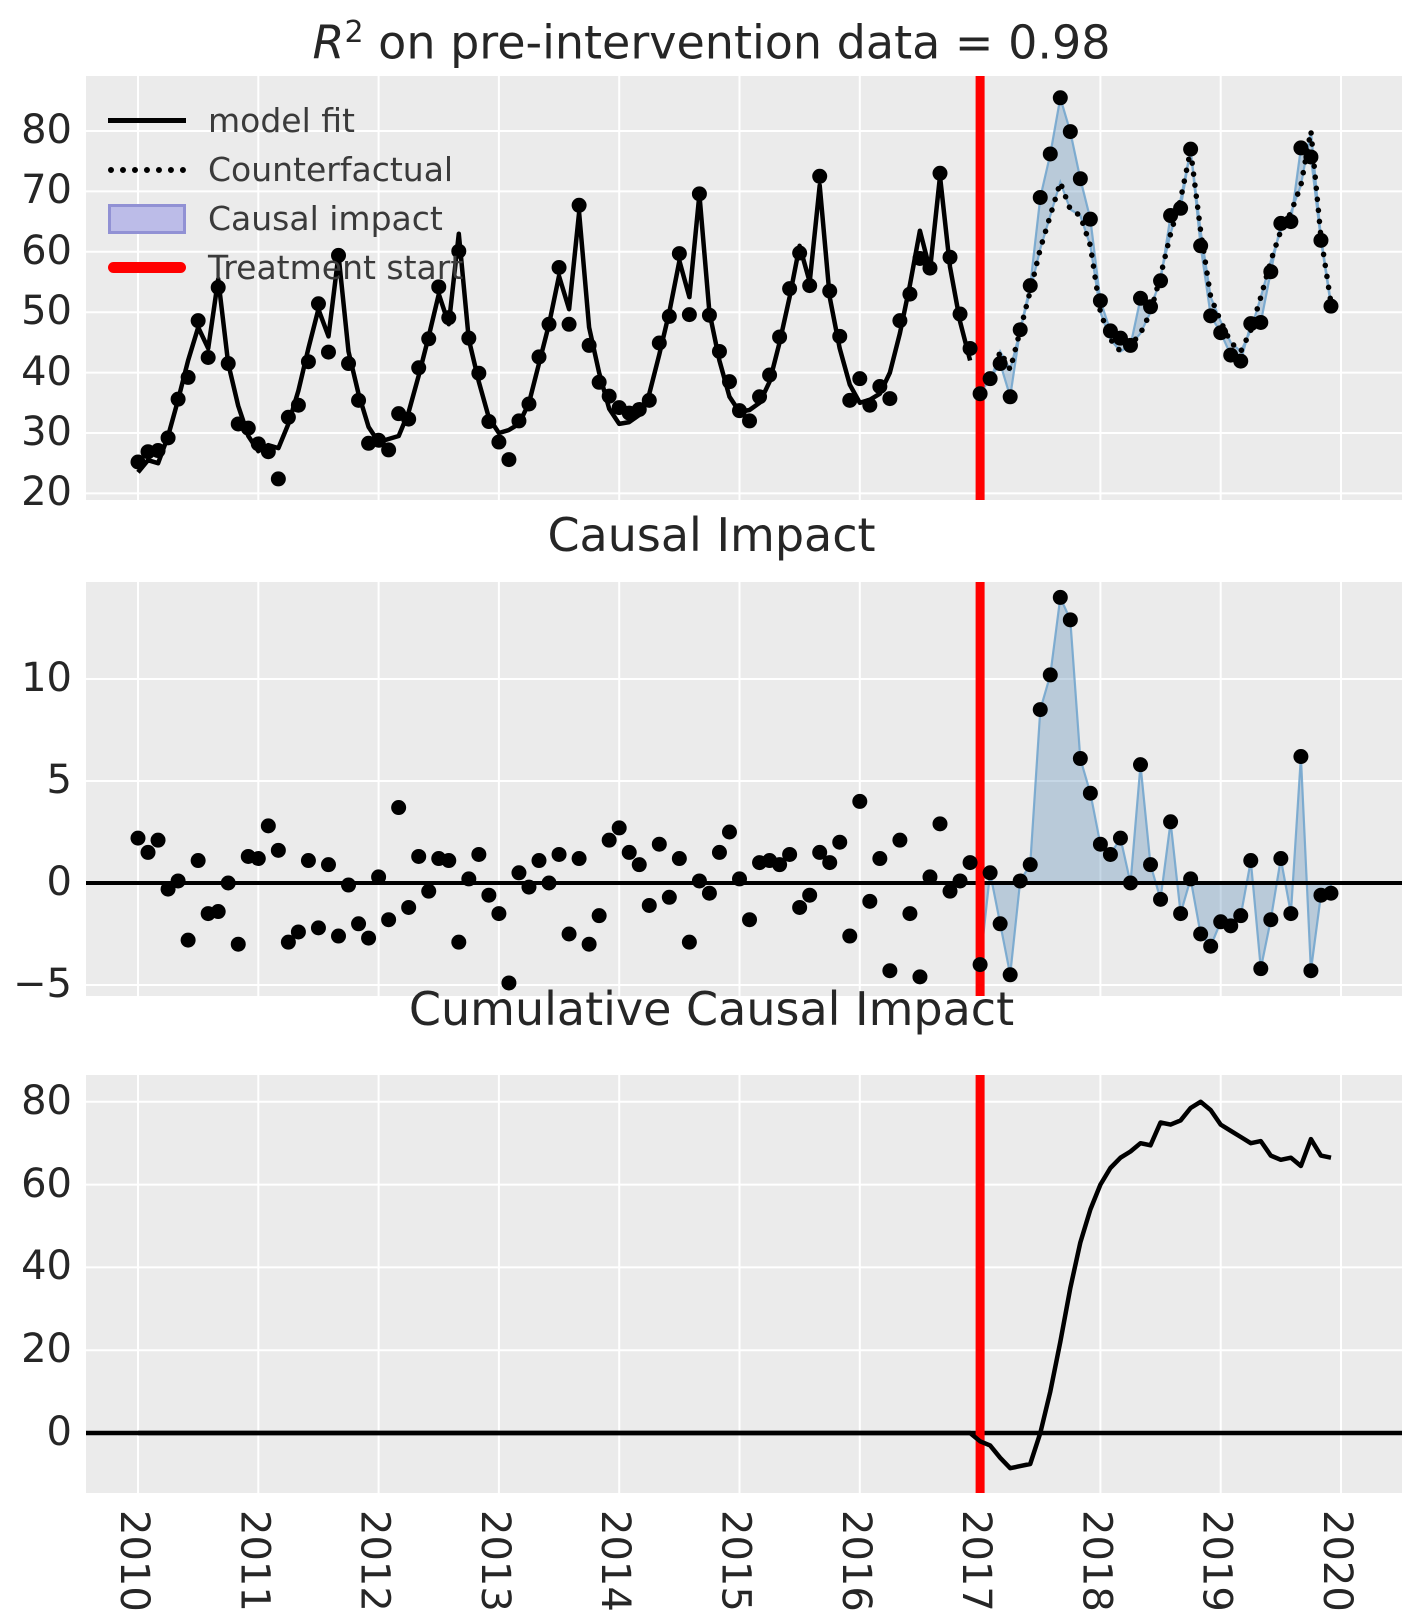  I want to click on legend-item-treatment-start: Treatment start, so click(285, 267).